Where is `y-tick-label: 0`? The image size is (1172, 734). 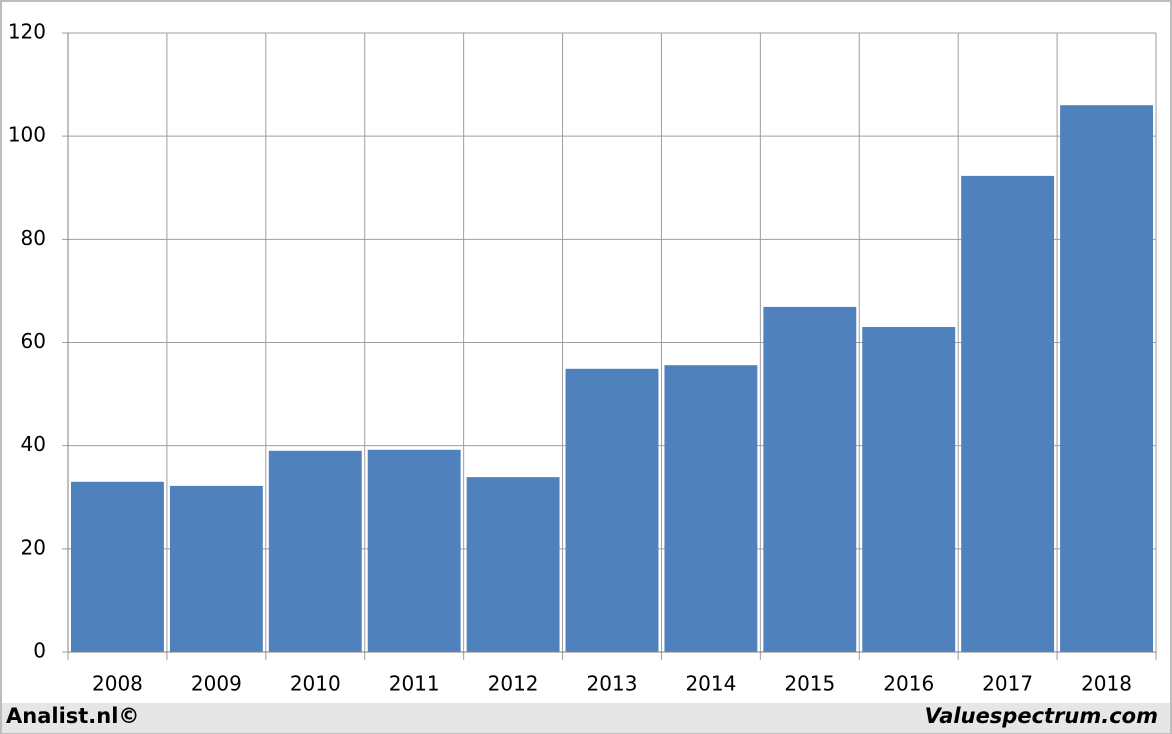
y-tick-label: 0 is located at coordinates (39, 651).